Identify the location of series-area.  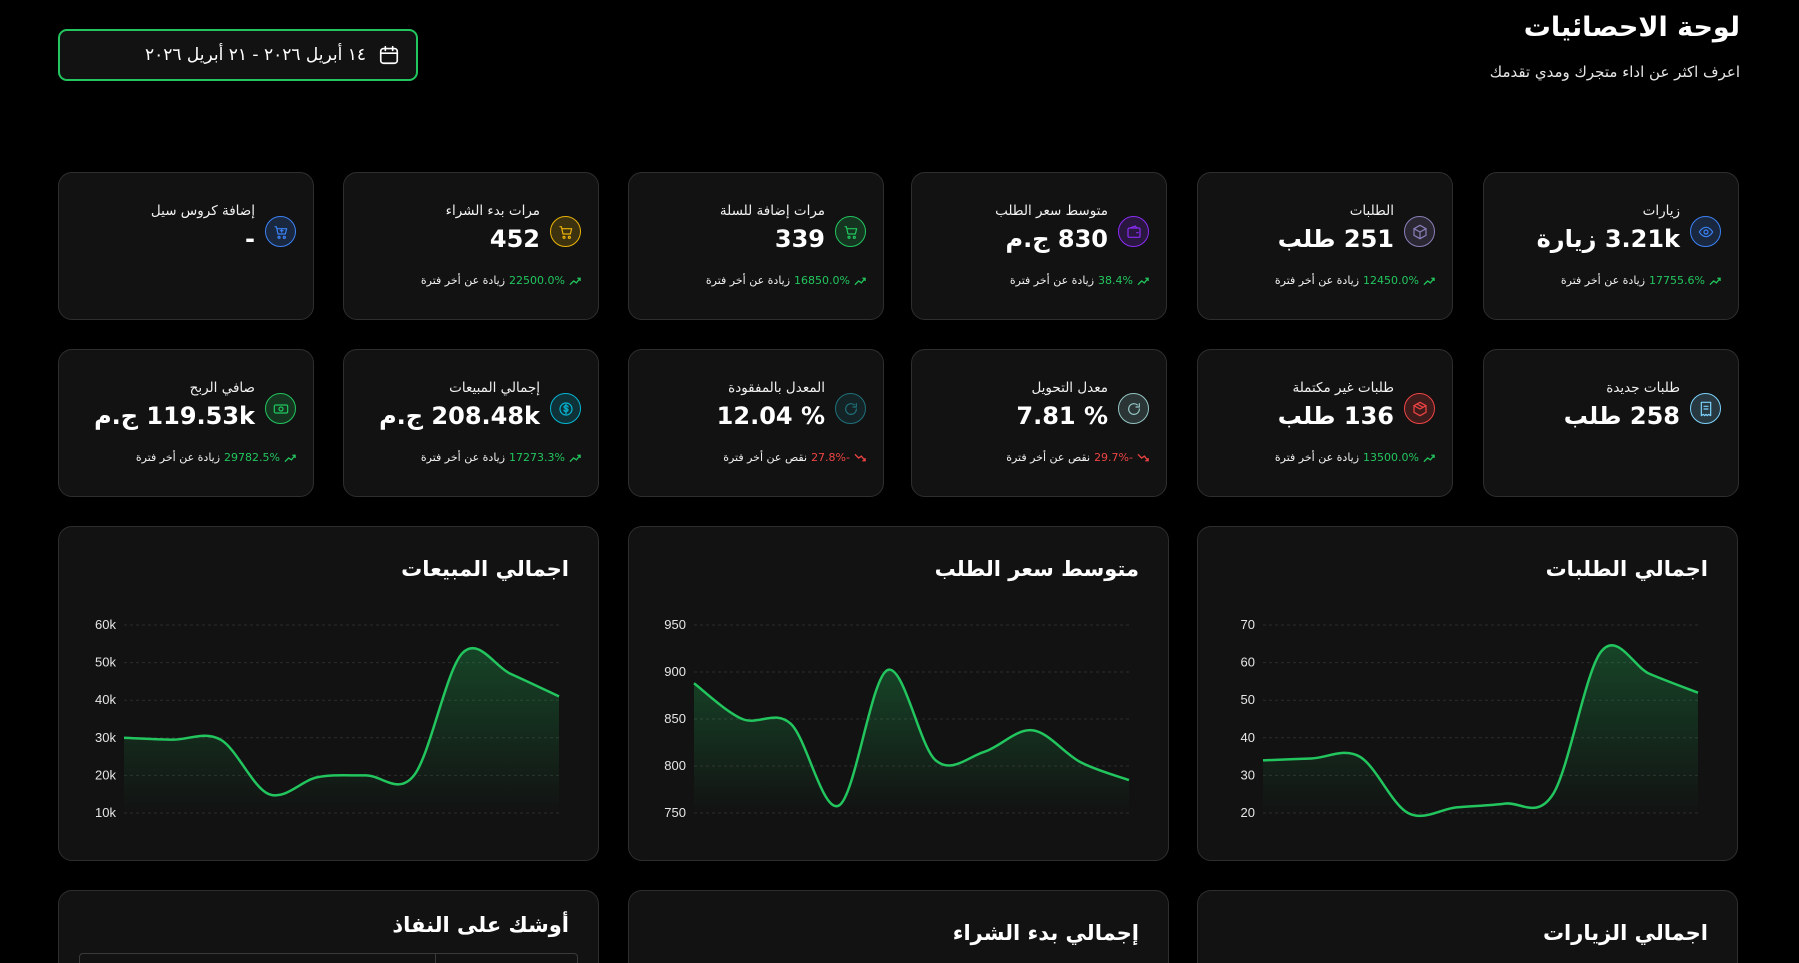
(341, 730).